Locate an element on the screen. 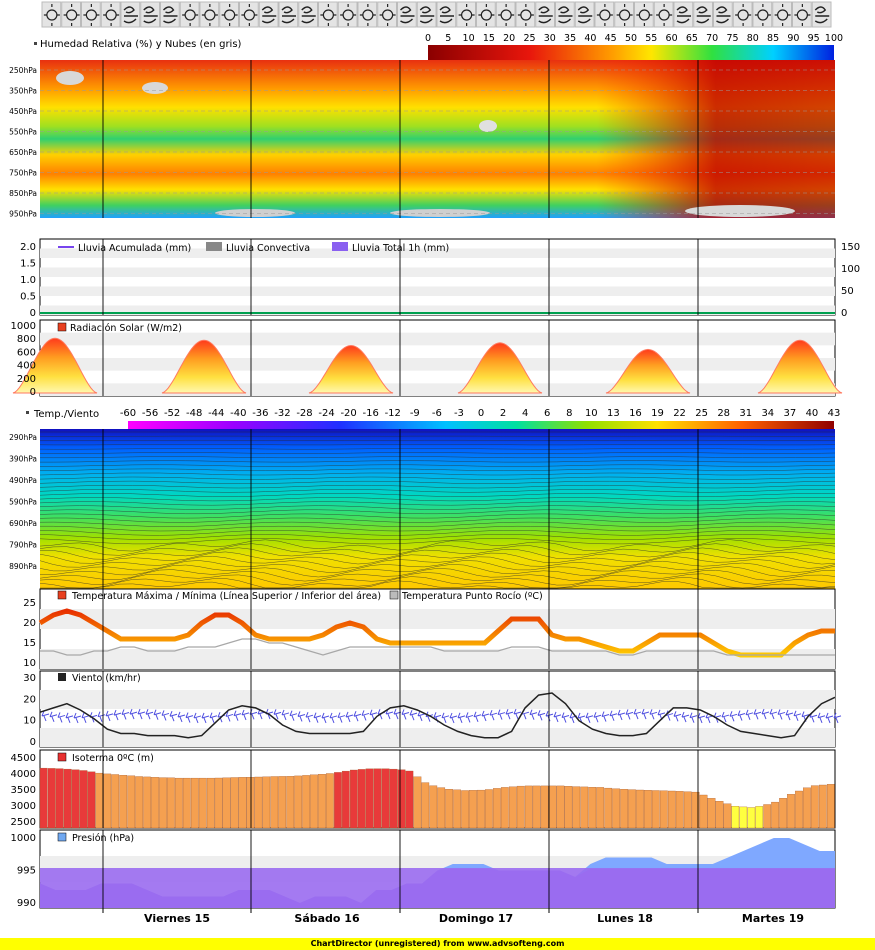 This screenshot has width=875, height=950. axis-tick-label: 150 is located at coordinates (850, 247).